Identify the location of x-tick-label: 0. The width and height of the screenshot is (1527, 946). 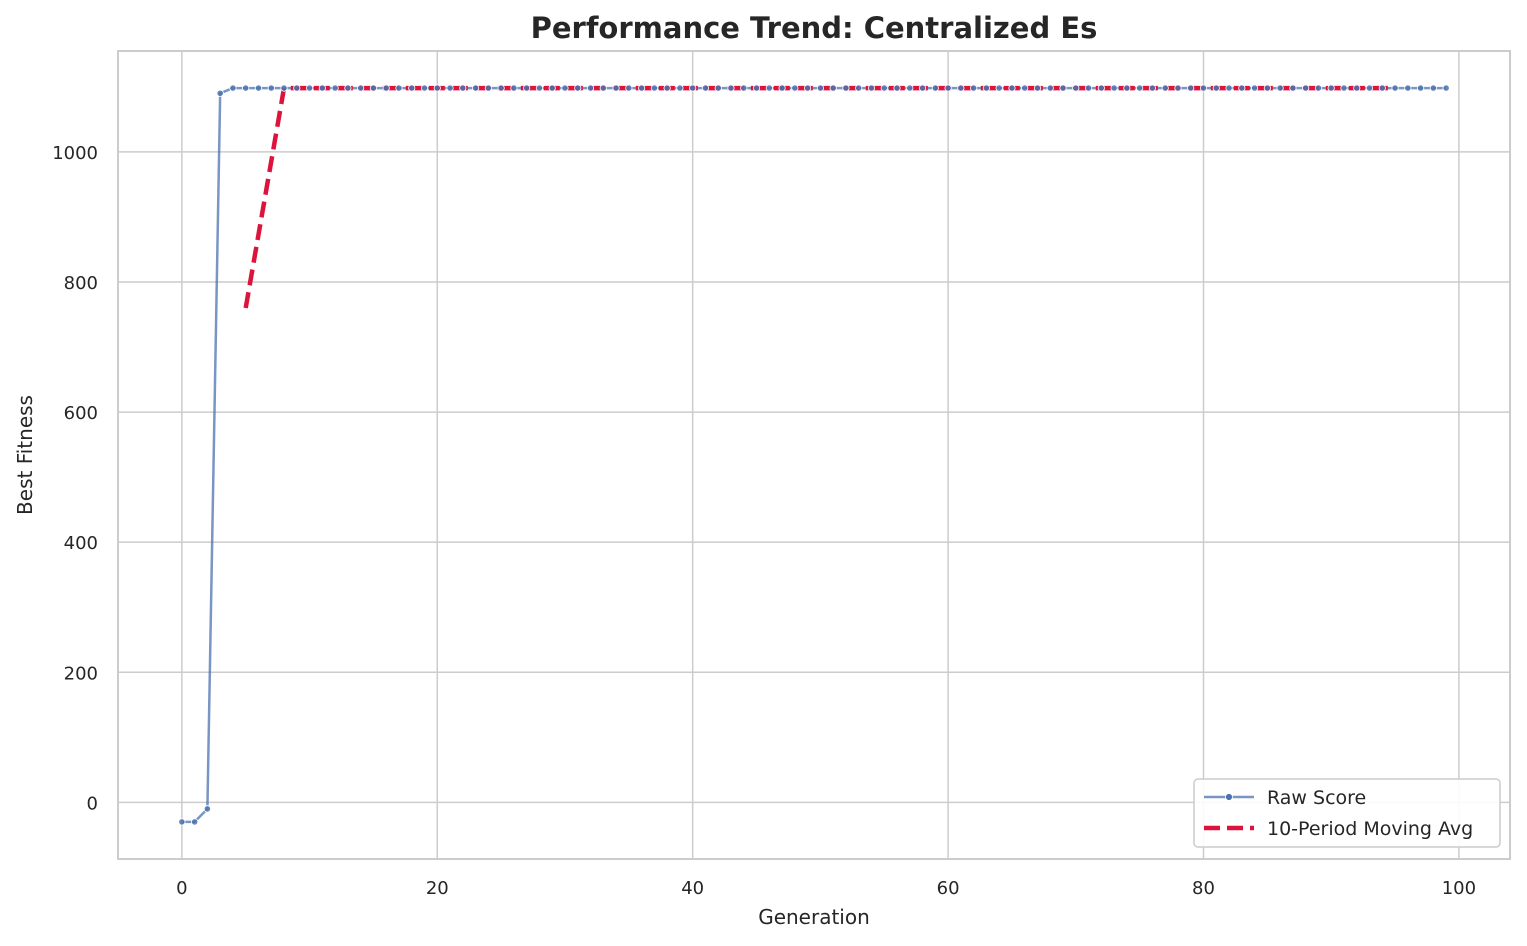
(181, 888).